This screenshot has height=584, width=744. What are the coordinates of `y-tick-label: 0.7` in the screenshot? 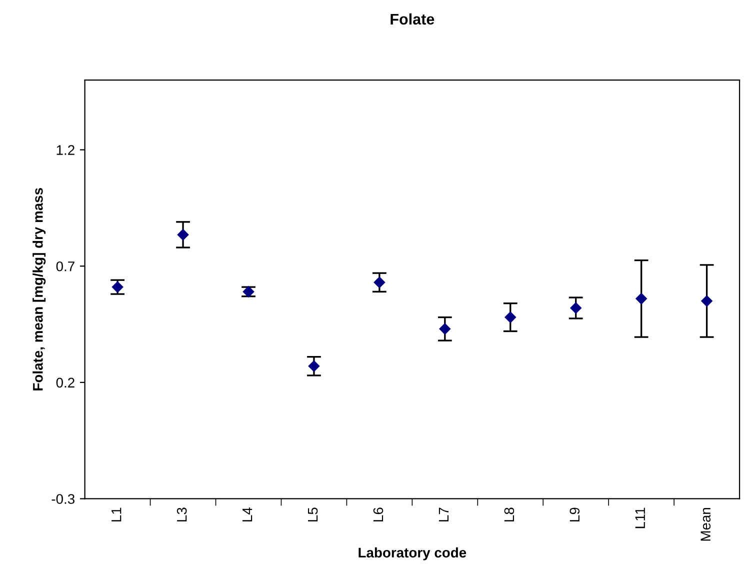 It's located at (65, 266).